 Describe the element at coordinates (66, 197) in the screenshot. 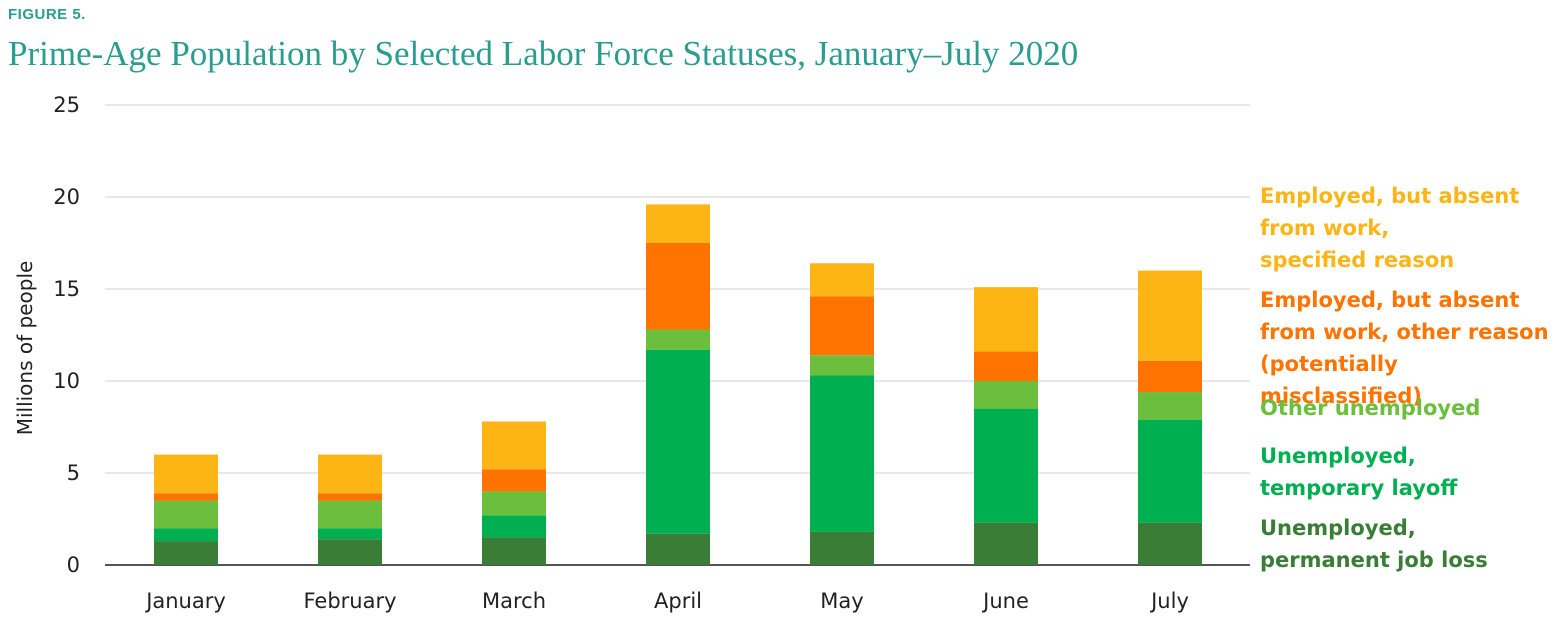

I see `y-tick-label: 20` at that location.